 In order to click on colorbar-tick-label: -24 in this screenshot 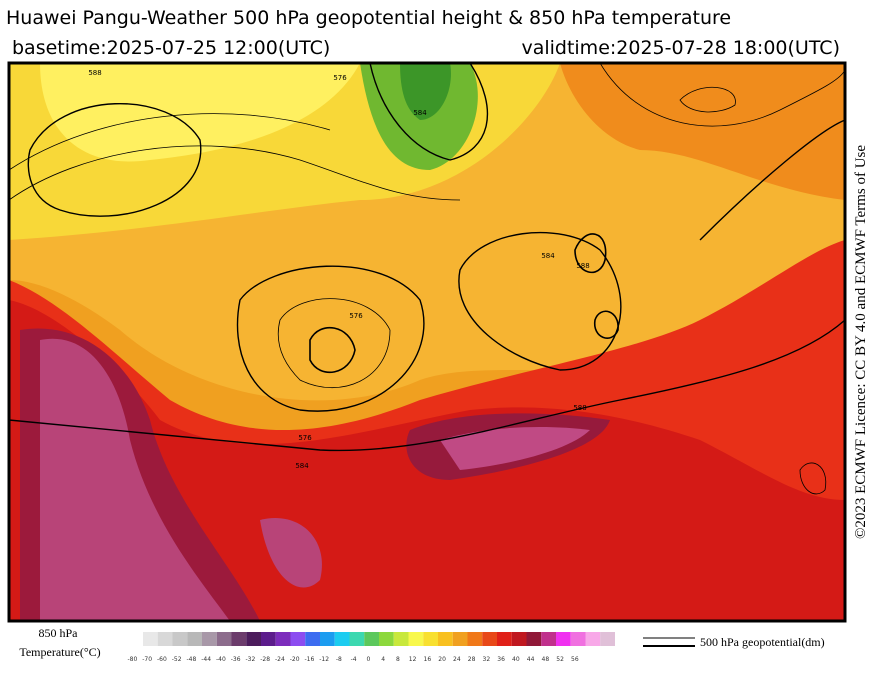, I will do `click(280, 659)`.